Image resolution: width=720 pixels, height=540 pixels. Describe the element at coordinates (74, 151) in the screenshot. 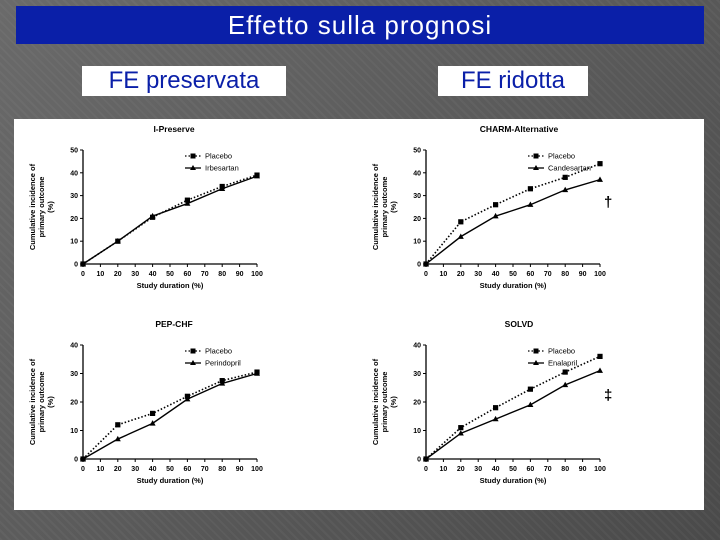

I see `y-tick-label: 50` at that location.